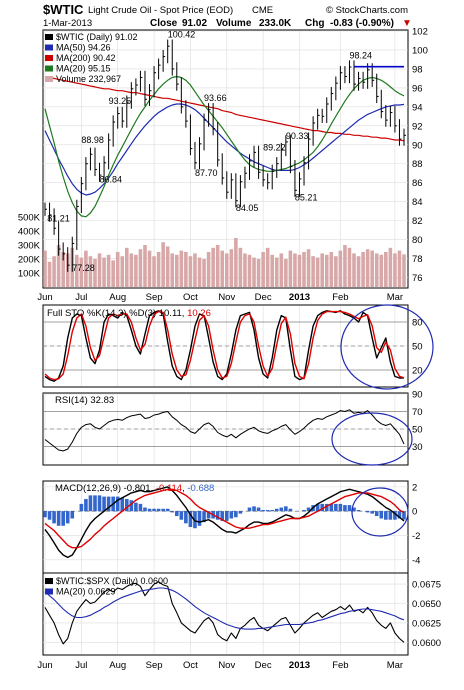 The image size is (464, 690). I want to click on x-axis-label: Jun, so click(44, 665).